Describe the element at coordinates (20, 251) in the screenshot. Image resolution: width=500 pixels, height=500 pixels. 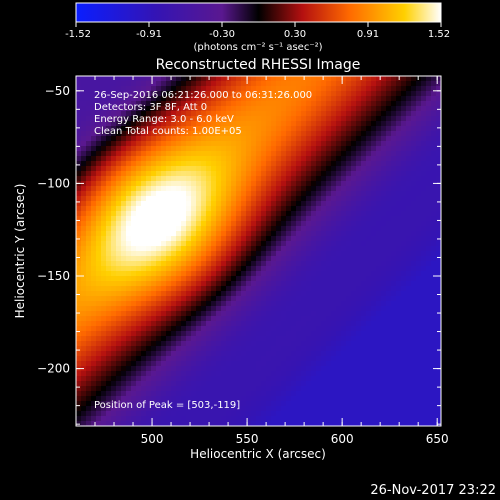
I see `y-axis-label: Heliocentric Y (arcsec)` at that location.